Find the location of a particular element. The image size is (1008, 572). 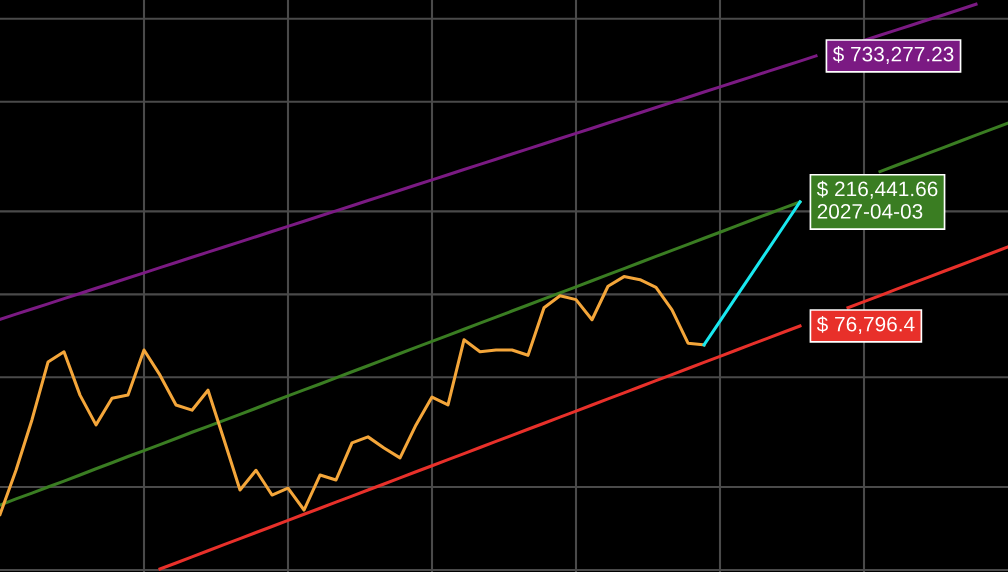

data-label: $ 216,441.66 2027-04-03 is located at coordinates (877, 199).